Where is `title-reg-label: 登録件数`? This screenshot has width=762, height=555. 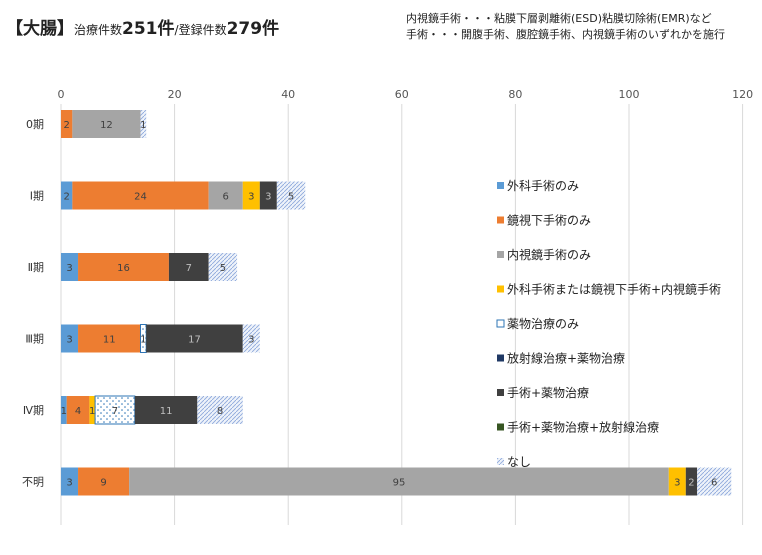 title-reg-label: 登録件数 is located at coordinates (202, 30).